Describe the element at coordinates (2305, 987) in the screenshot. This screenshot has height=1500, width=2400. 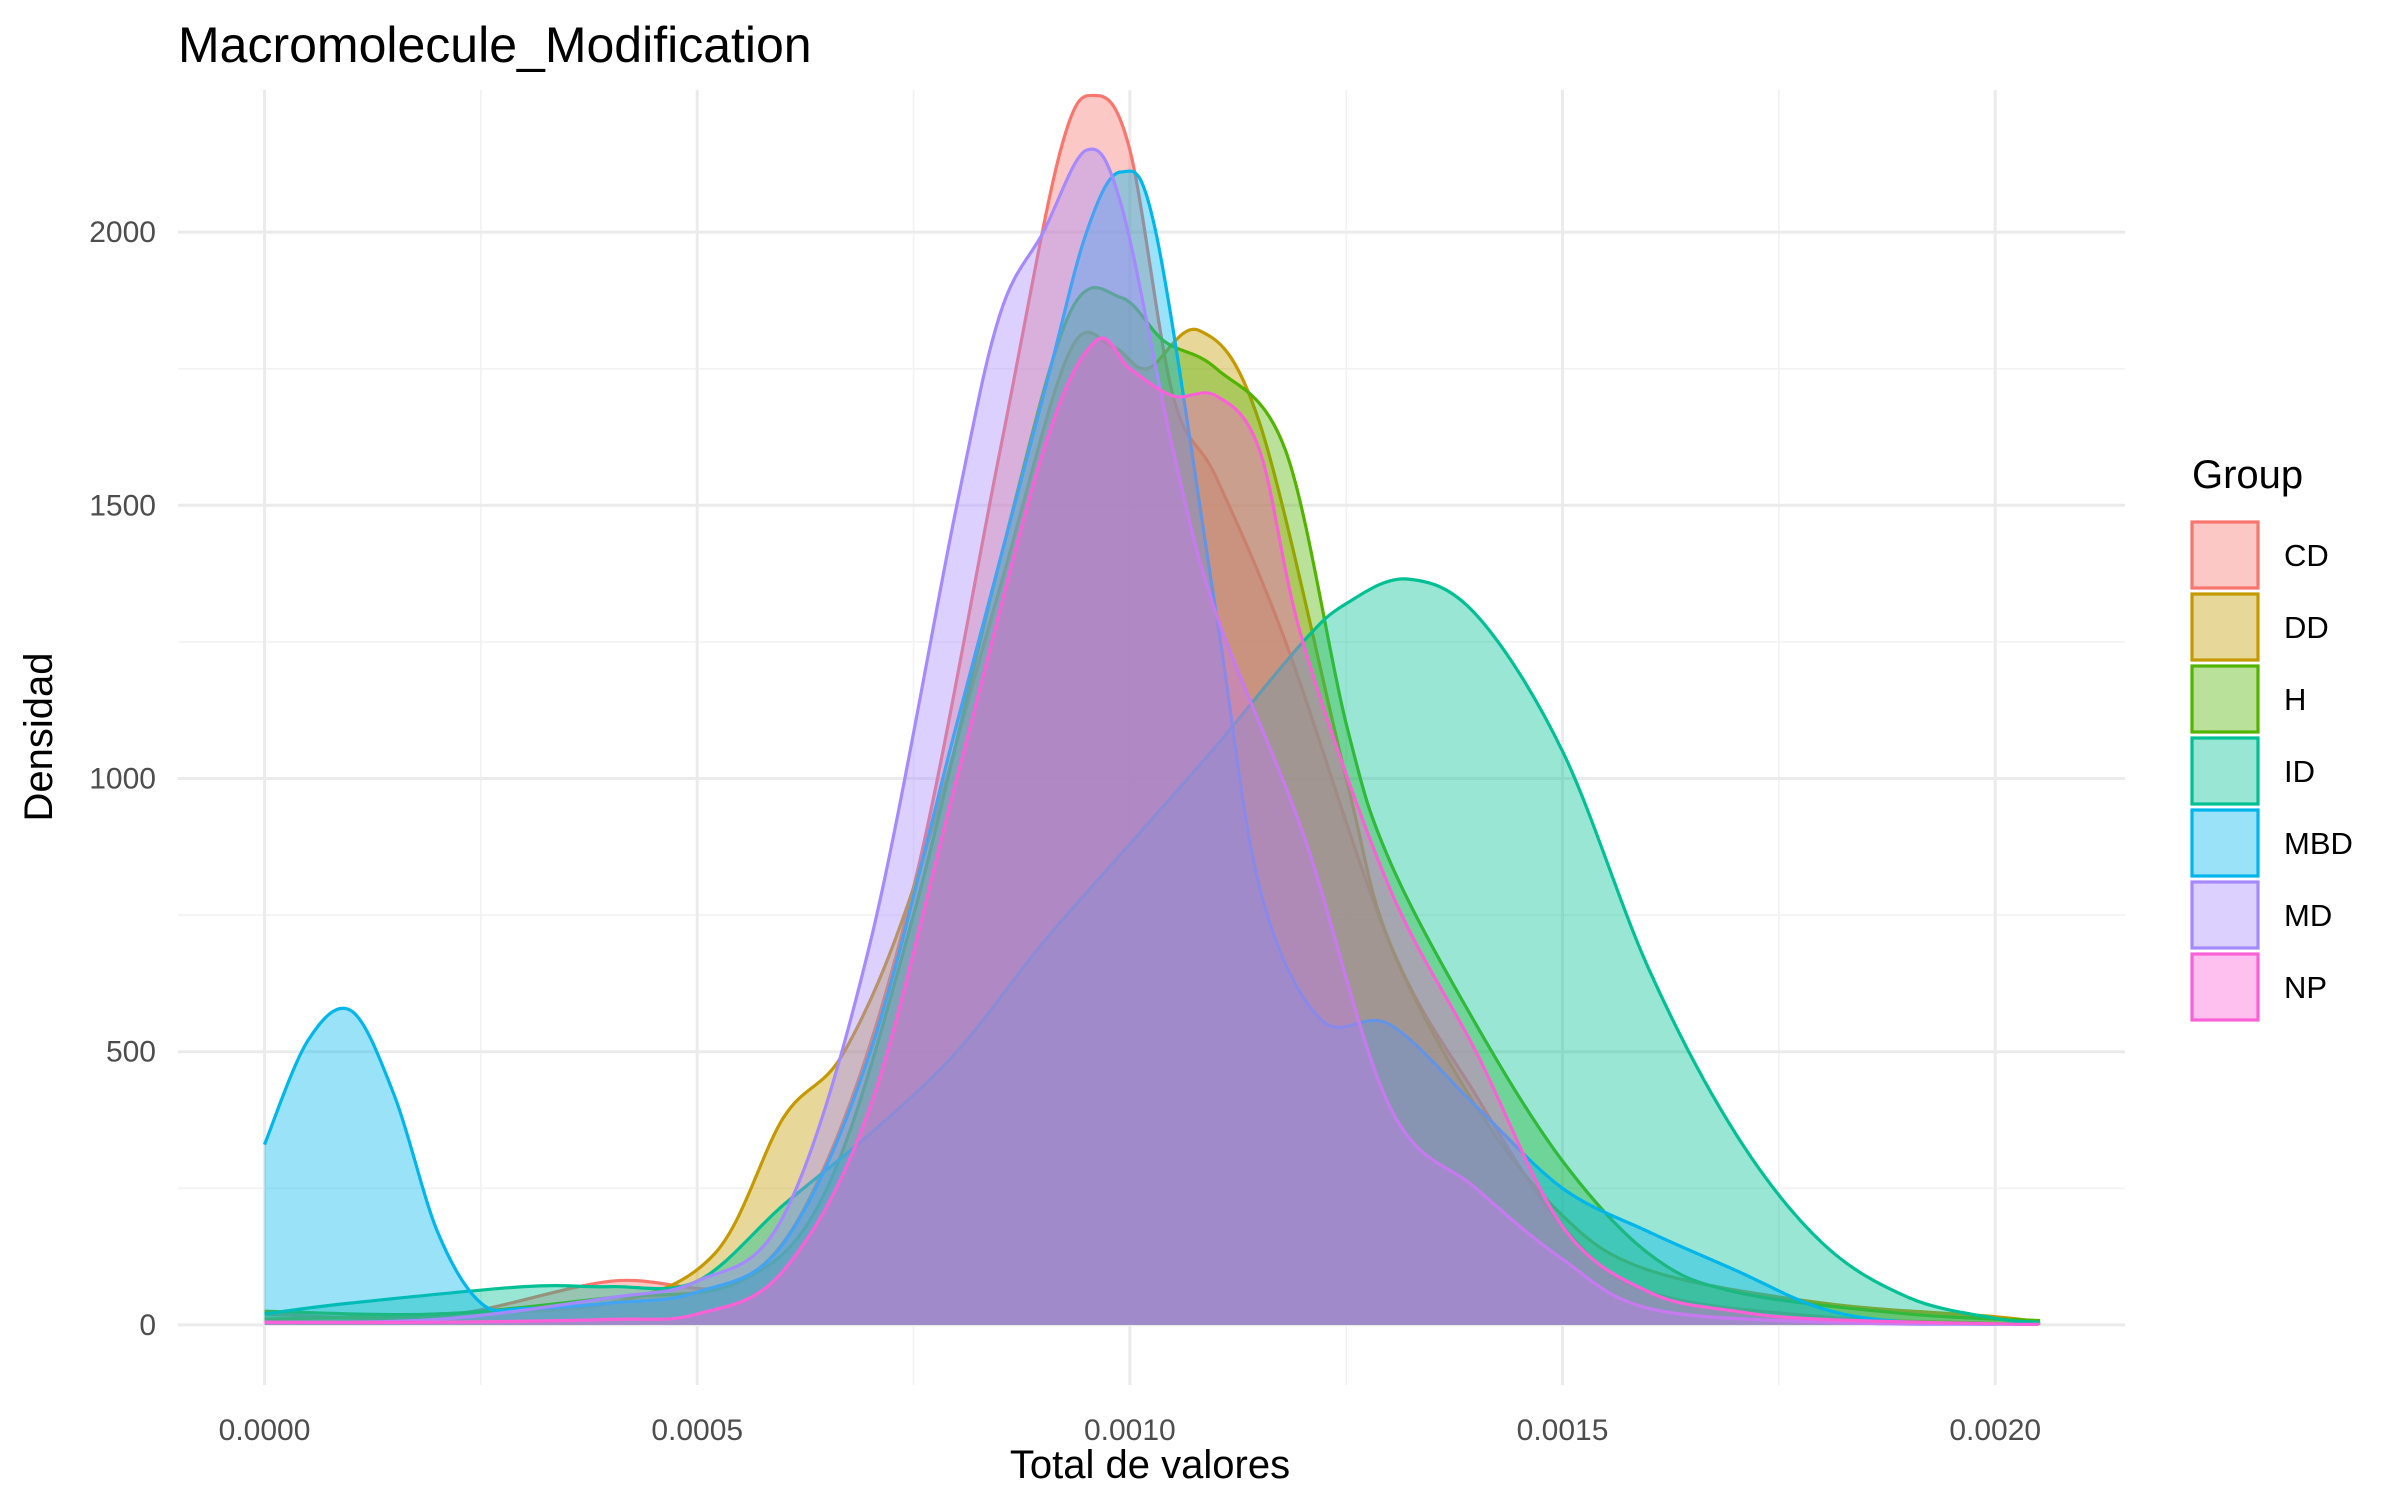
I see `legend-label-np: NP` at that location.